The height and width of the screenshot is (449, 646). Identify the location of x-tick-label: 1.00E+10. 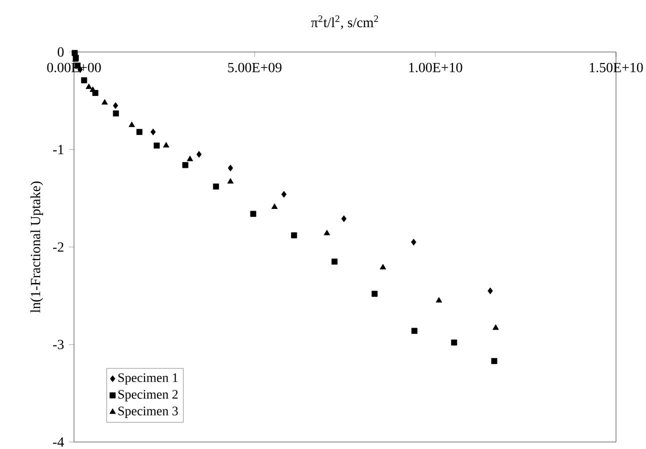
(435, 67).